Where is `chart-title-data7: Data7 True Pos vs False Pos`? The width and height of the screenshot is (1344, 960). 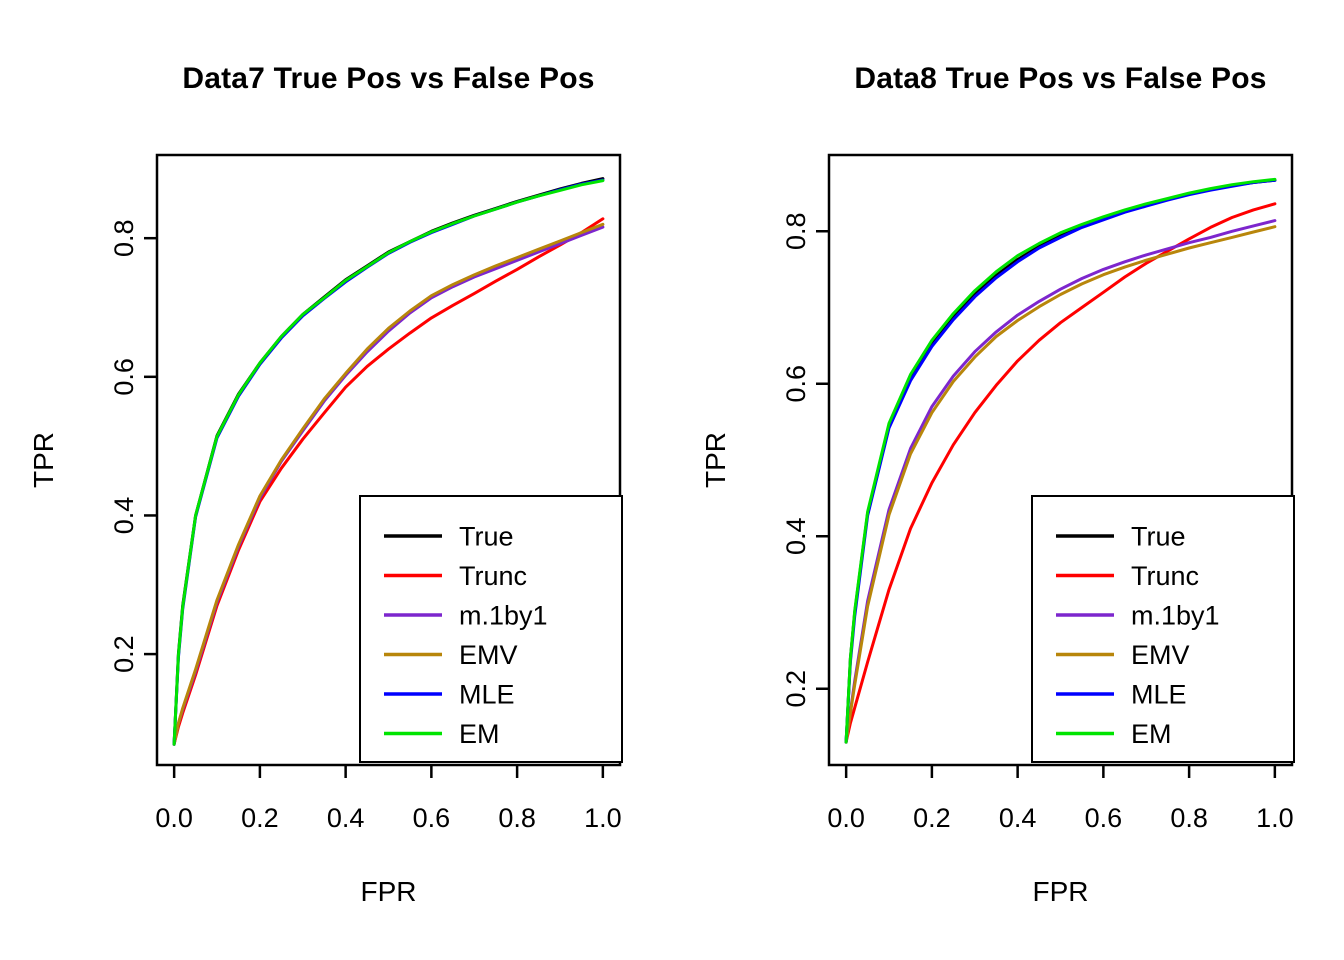 chart-title-data7: Data7 True Pos vs False Pos is located at coordinates (388, 78).